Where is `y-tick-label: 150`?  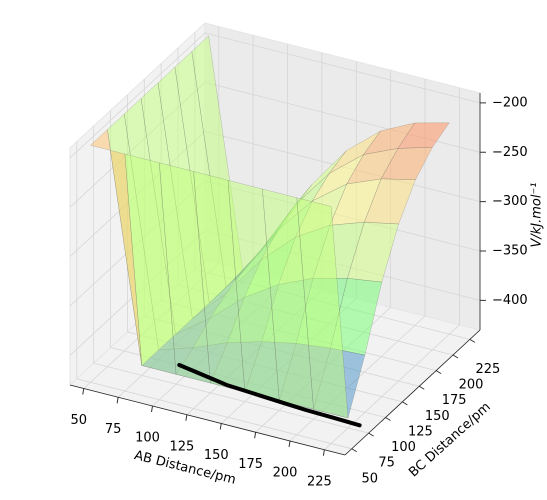 y-tick-label: 150 is located at coordinates (437, 416).